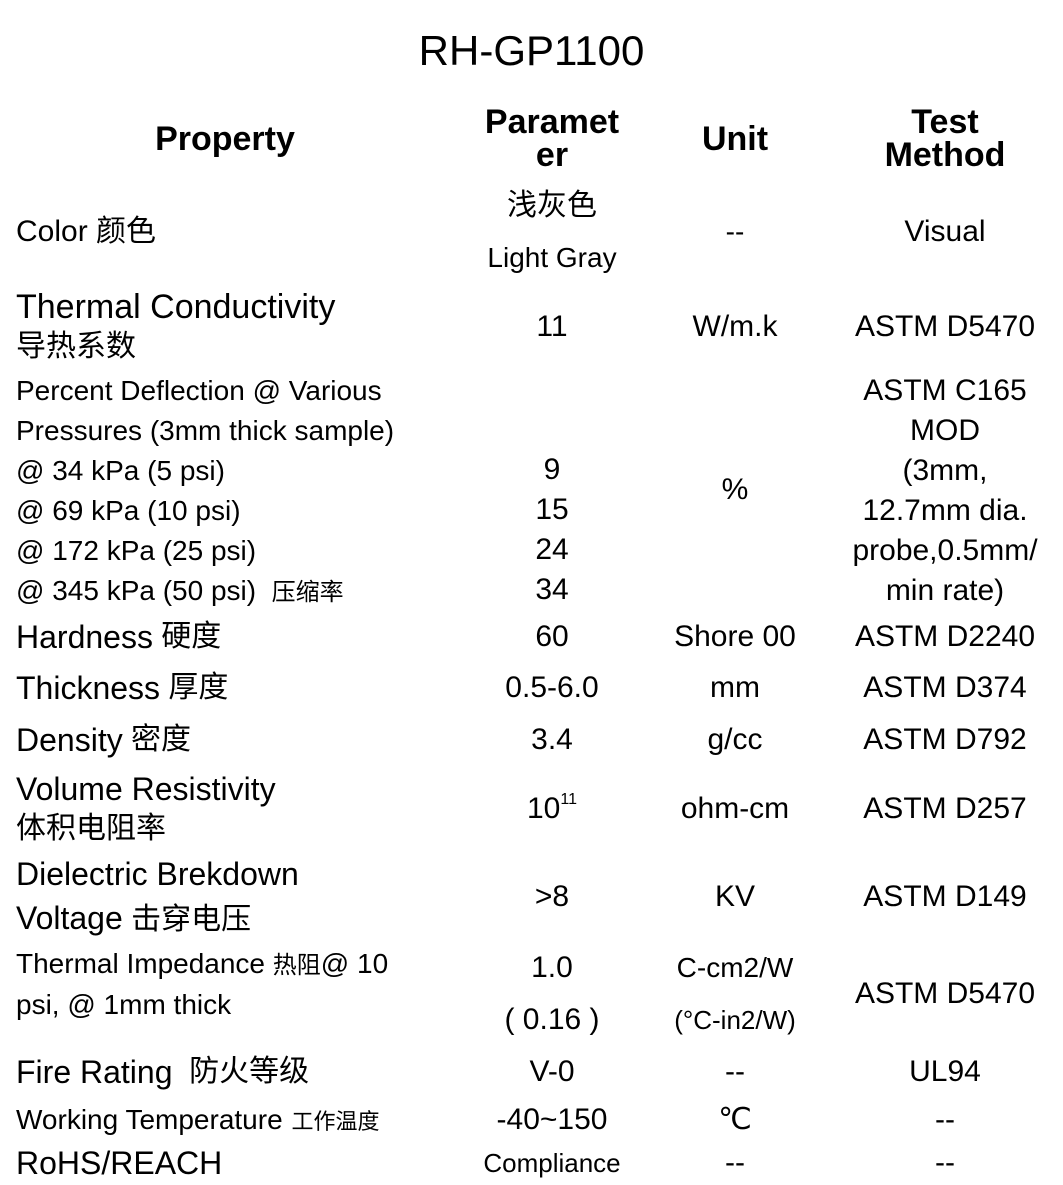 The image size is (1063, 1185). I want to click on unit-cell: ohm-cm, so click(735, 808).